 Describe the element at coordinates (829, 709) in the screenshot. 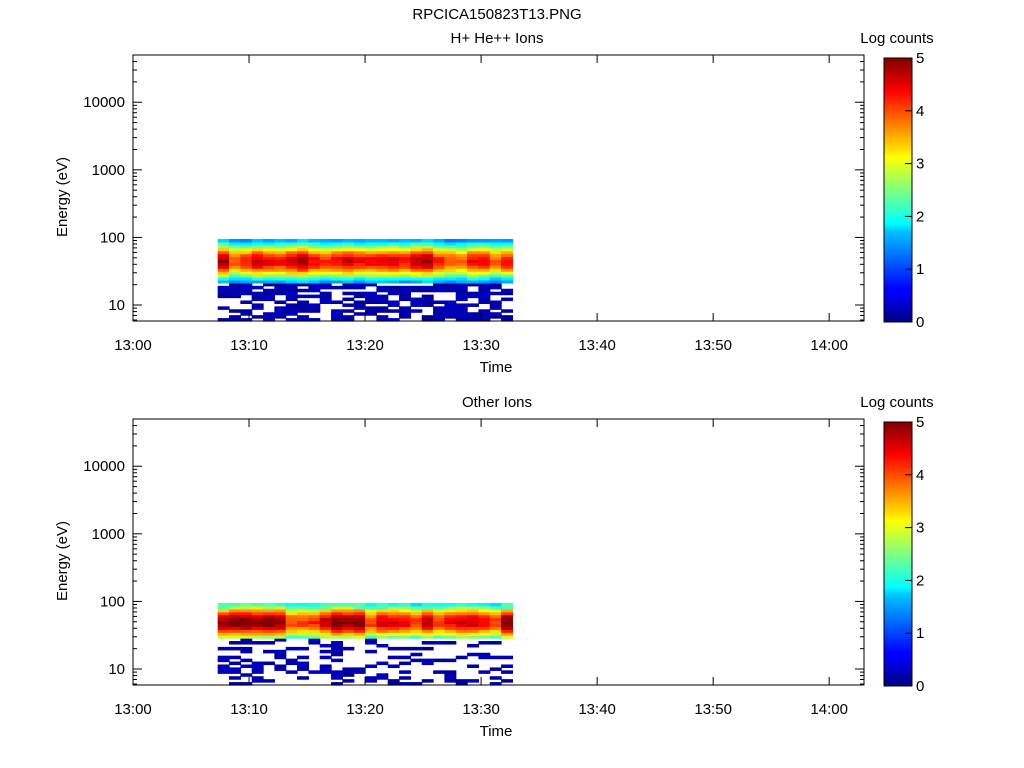

I see `x-tick-label: 14:00` at that location.